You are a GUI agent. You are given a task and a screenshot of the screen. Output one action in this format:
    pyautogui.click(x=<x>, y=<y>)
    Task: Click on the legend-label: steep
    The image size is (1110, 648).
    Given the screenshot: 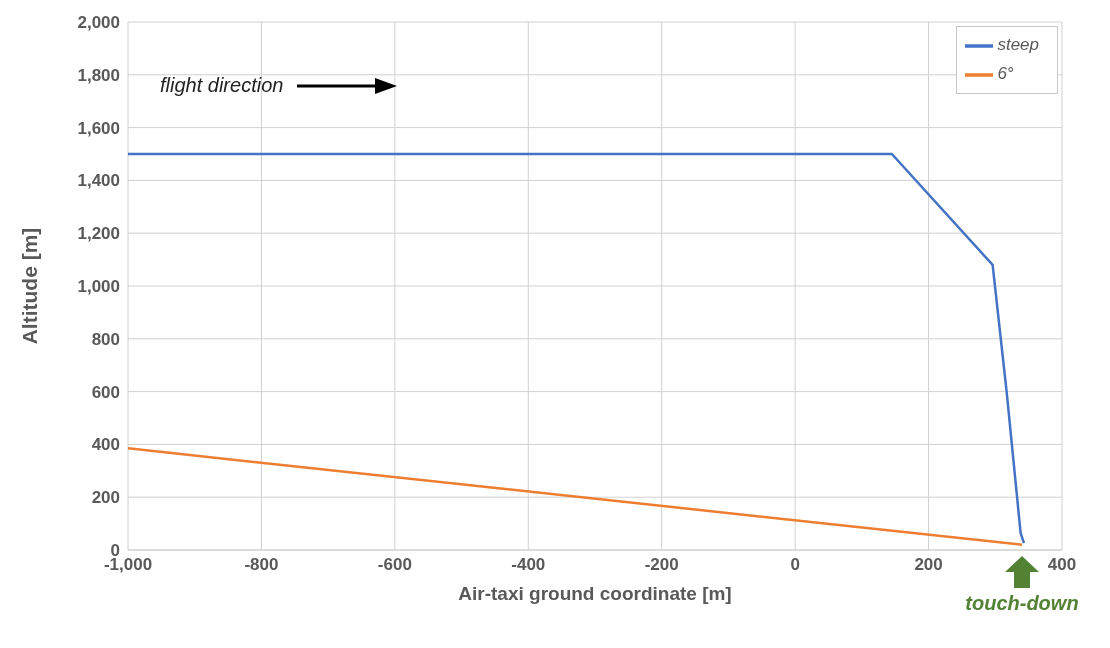 What is the action you would take?
    pyautogui.click(x=1018, y=44)
    